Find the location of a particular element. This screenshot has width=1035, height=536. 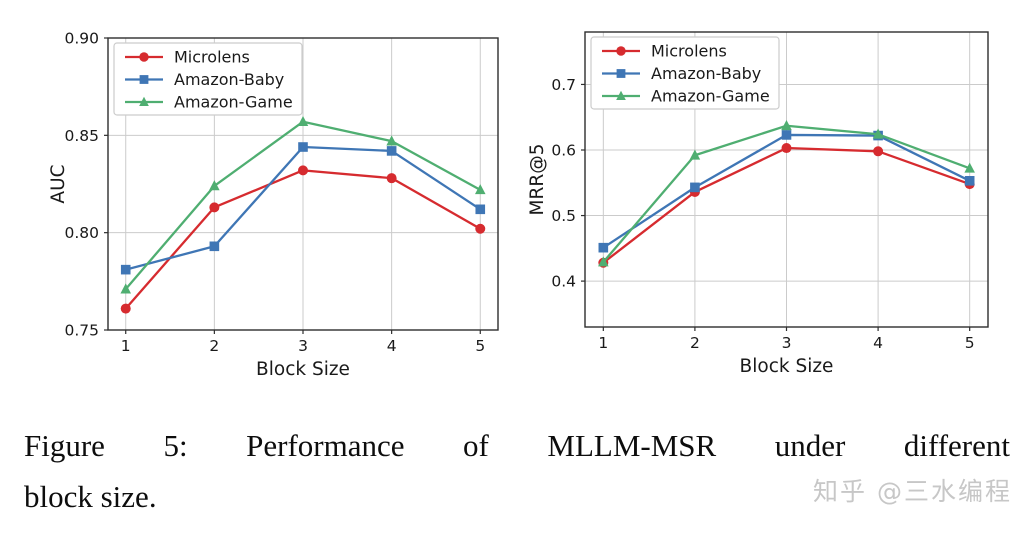

figure-caption-line2: block size. is located at coordinates (90, 496).